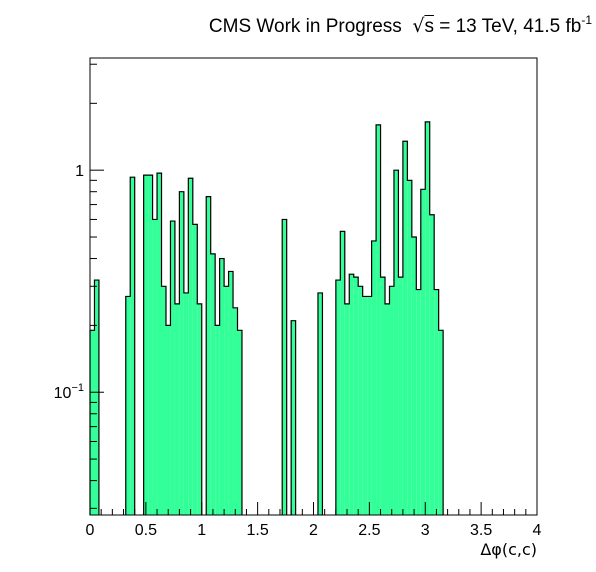 The image size is (596, 572). I want to click on x-tick-label-3: 1.5, so click(258, 530).